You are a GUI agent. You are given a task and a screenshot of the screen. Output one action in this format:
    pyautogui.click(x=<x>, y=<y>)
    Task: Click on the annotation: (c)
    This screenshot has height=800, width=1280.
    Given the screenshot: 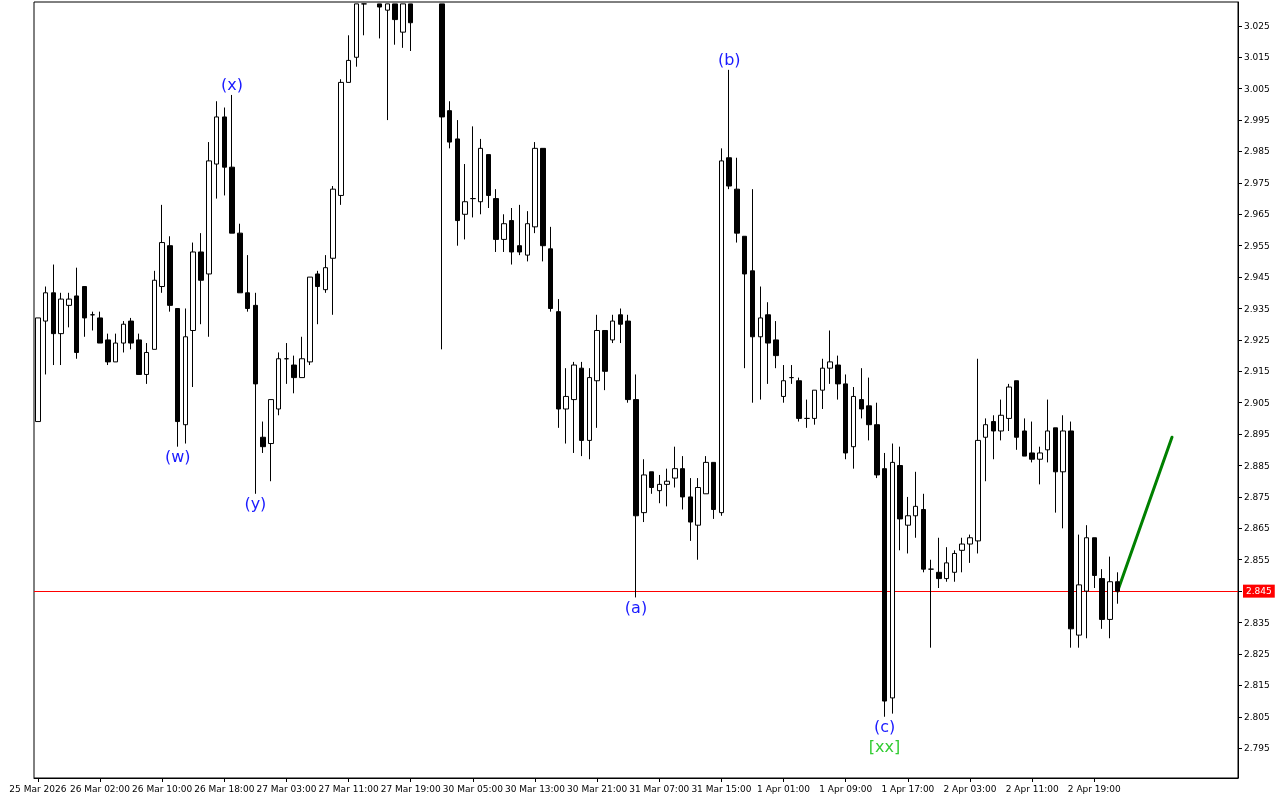 What is the action you would take?
    pyautogui.click(x=884, y=727)
    